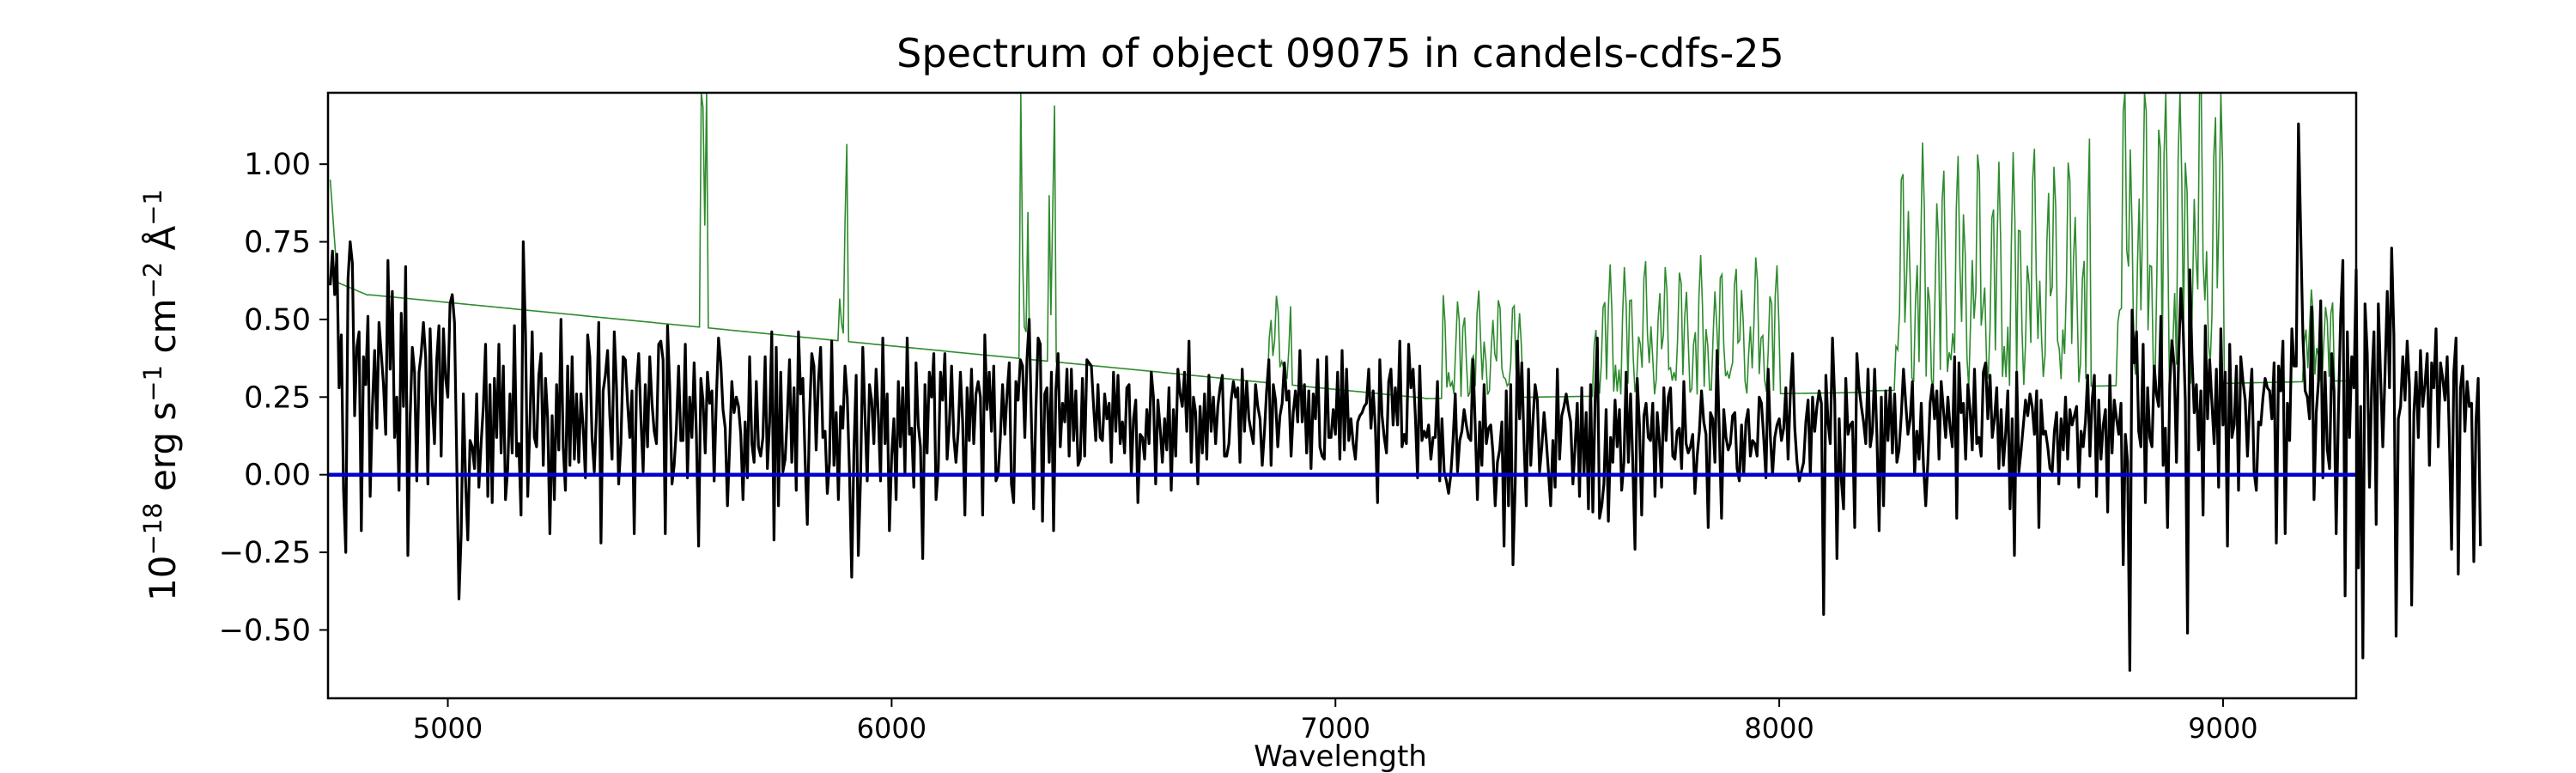 The image size is (2576, 773). I want to click on y-label-base: 10, so click(163, 578).